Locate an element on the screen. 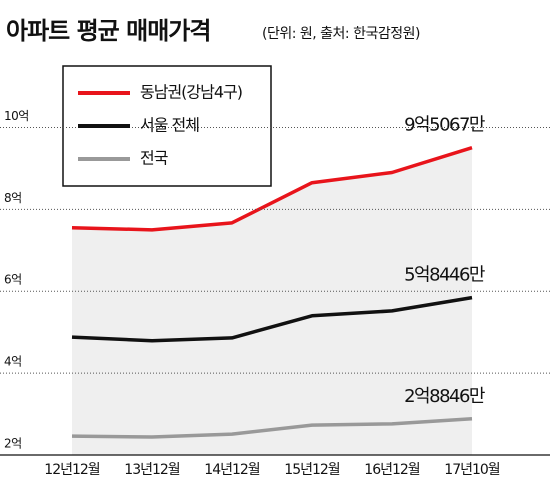  x-tick-label: 14년12월 is located at coordinates (232, 470).